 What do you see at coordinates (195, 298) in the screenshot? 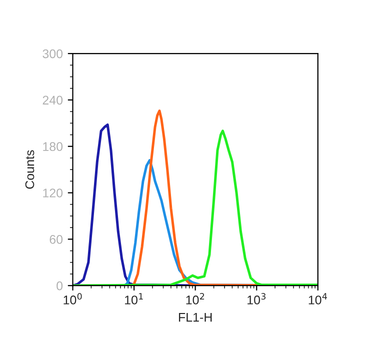
I see `x-tick-label: 10$^{2}$` at bounding box center [195, 298].